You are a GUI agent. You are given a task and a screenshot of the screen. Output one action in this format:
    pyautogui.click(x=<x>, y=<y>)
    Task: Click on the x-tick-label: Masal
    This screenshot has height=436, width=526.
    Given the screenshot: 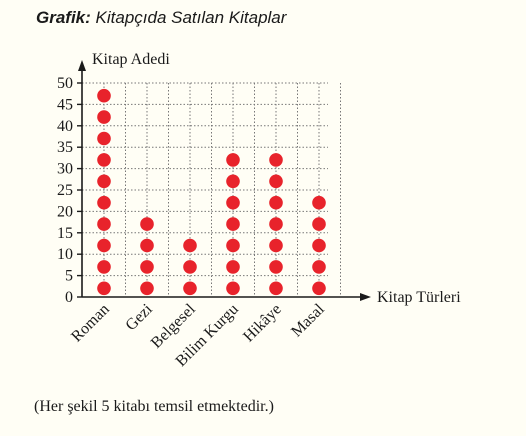 What is the action you would take?
    pyautogui.click(x=308, y=320)
    